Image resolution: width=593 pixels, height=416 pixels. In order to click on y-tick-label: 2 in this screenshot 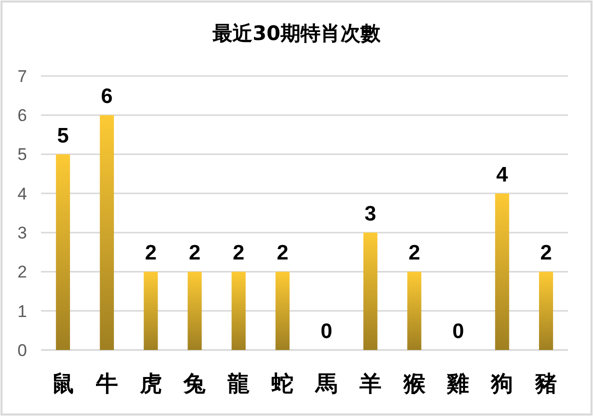, I will do `click(22, 272)`.